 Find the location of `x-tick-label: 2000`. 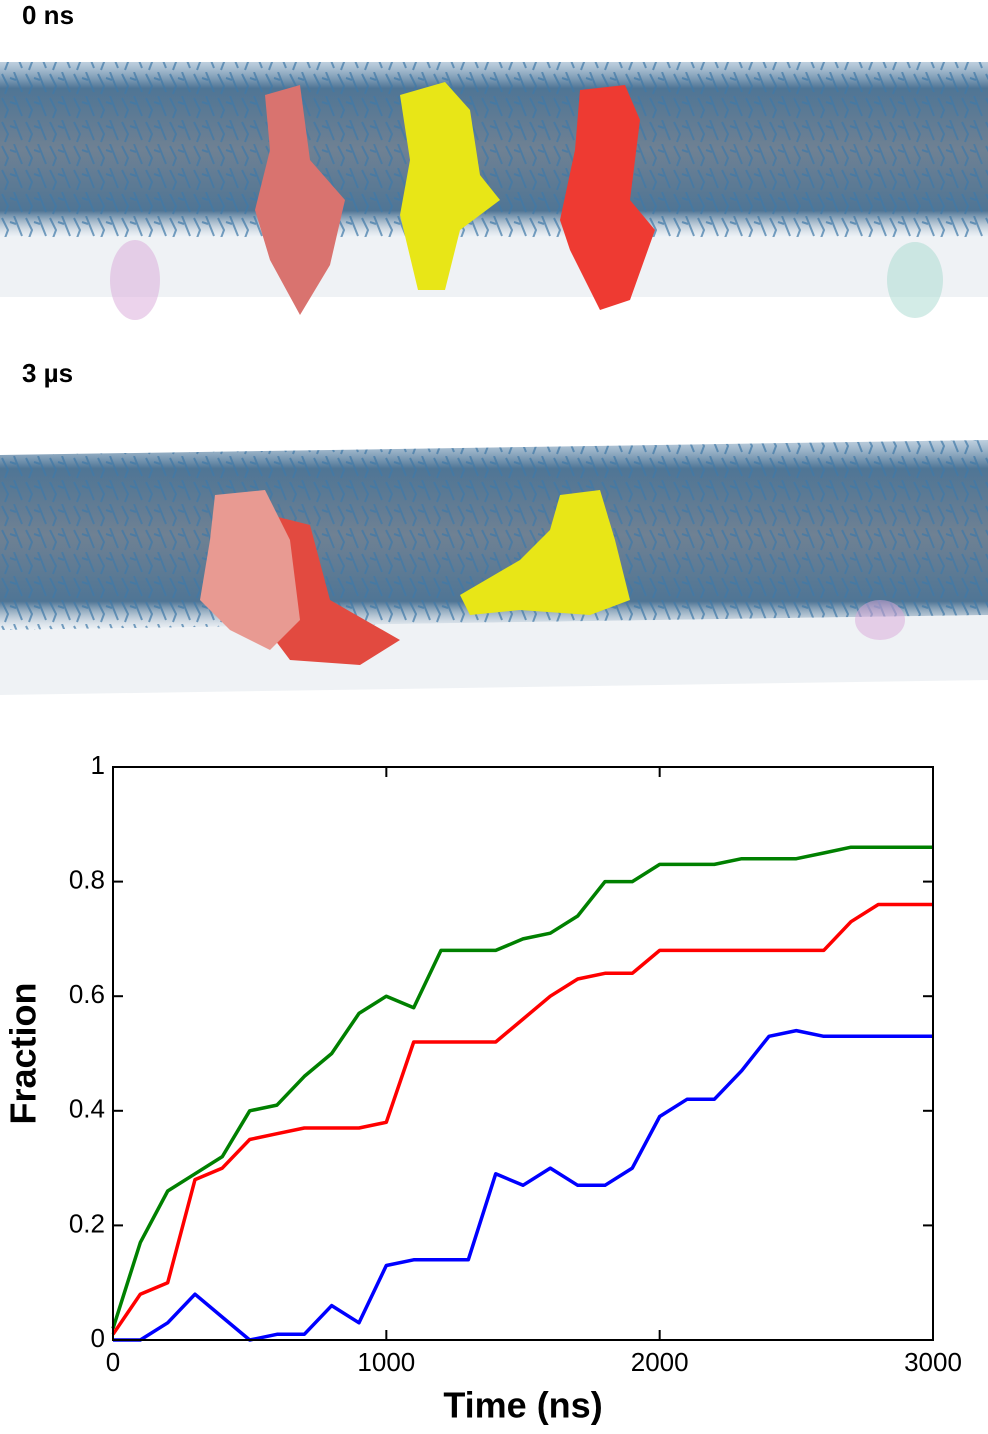

x-tick-label: 2000 is located at coordinates (660, 1362).